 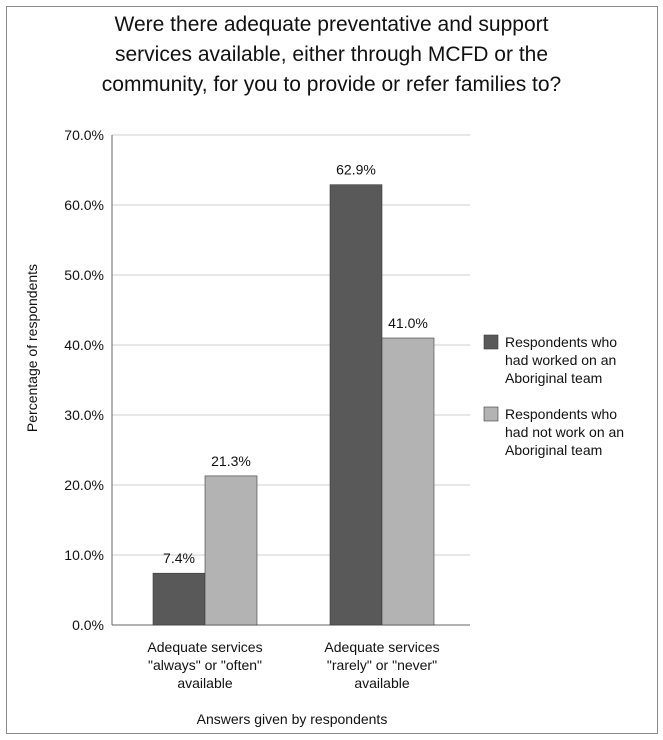 What do you see at coordinates (564, 432) in the screenshot?
I see `legend-label: had not work on an` at bounding box center [564, 432].